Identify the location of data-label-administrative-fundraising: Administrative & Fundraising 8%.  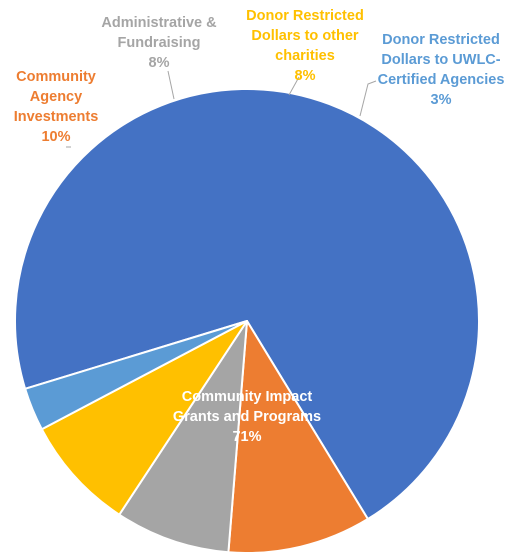
(159, 43).